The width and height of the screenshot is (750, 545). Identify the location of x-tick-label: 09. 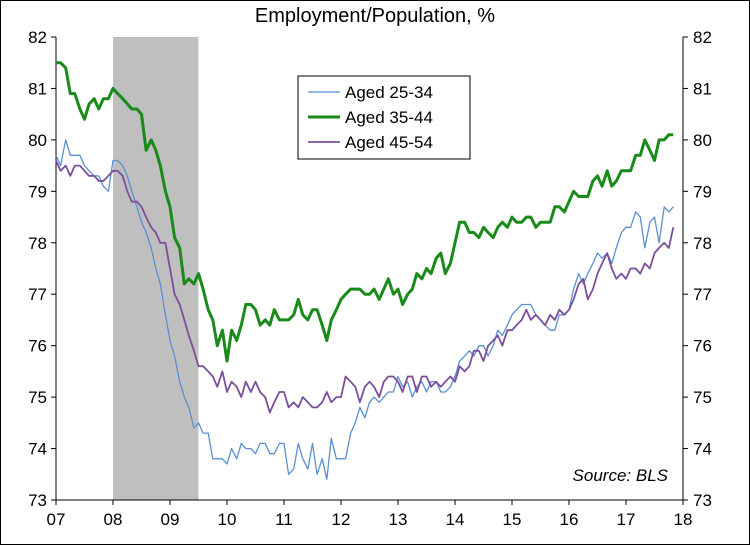
(170, 519).